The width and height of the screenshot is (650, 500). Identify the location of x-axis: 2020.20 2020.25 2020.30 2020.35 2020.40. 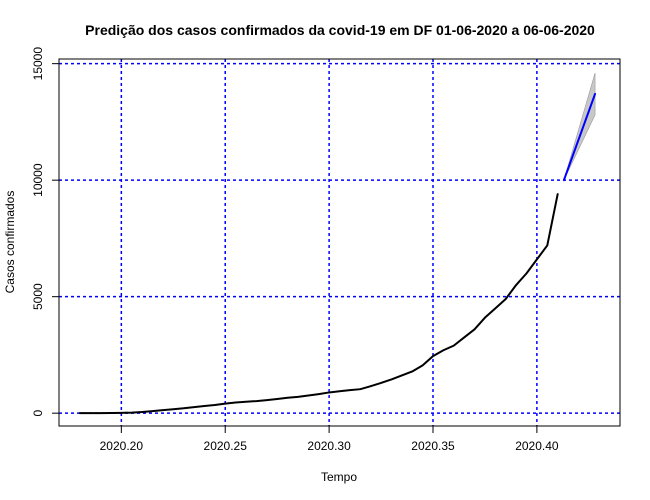
(329, 439).